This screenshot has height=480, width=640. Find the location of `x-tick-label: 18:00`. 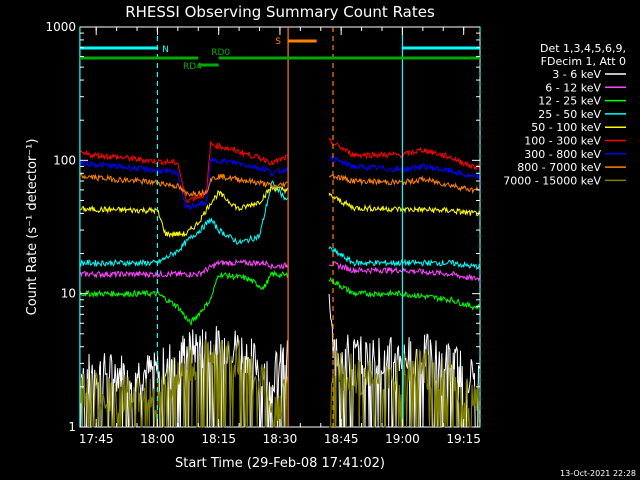

x-tick-label: 18:00 is located at coordinates (157, 439).